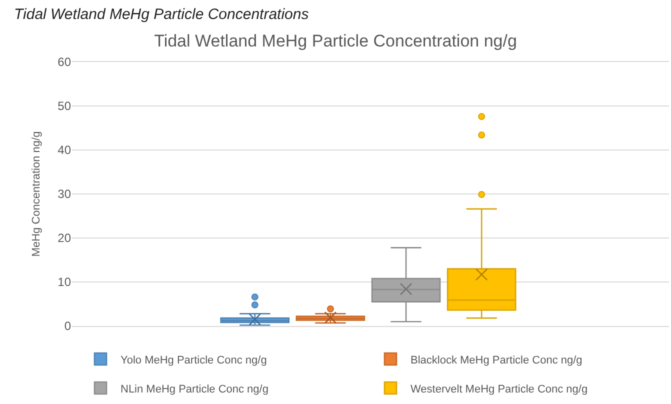 The height and width of the screenshot is (404, 671). I want to click on chart-title: Tidal Wetland MeHg Particle Concentration ng/g, so click(335, 40).